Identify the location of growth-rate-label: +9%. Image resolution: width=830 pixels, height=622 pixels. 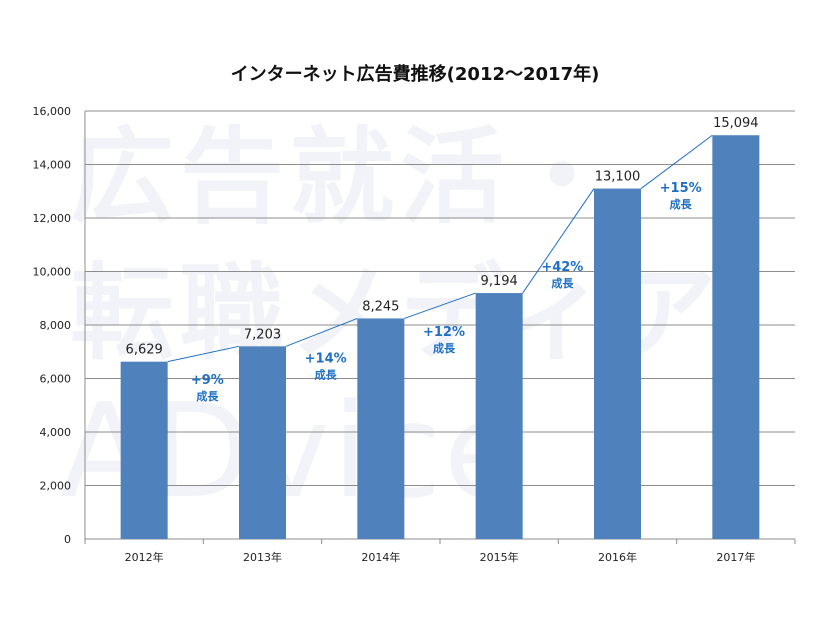
(207, 380).